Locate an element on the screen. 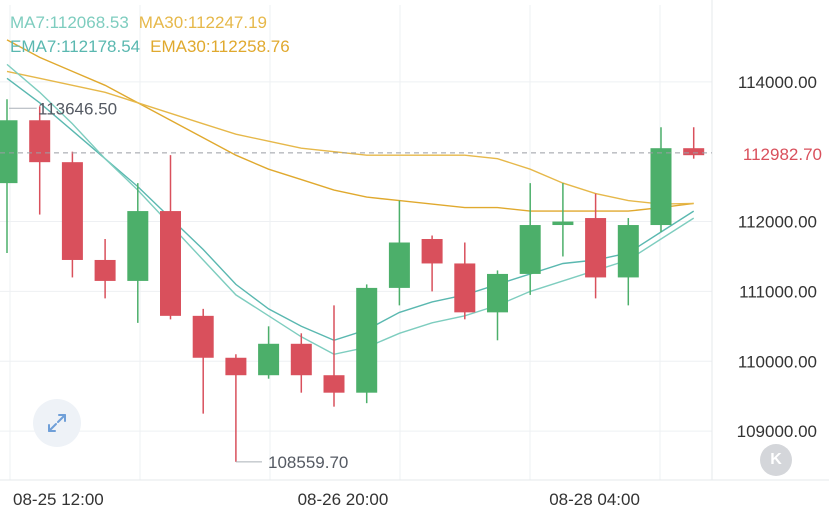  y-tick-label: 111000.00 is located at coordinates (778, 291).